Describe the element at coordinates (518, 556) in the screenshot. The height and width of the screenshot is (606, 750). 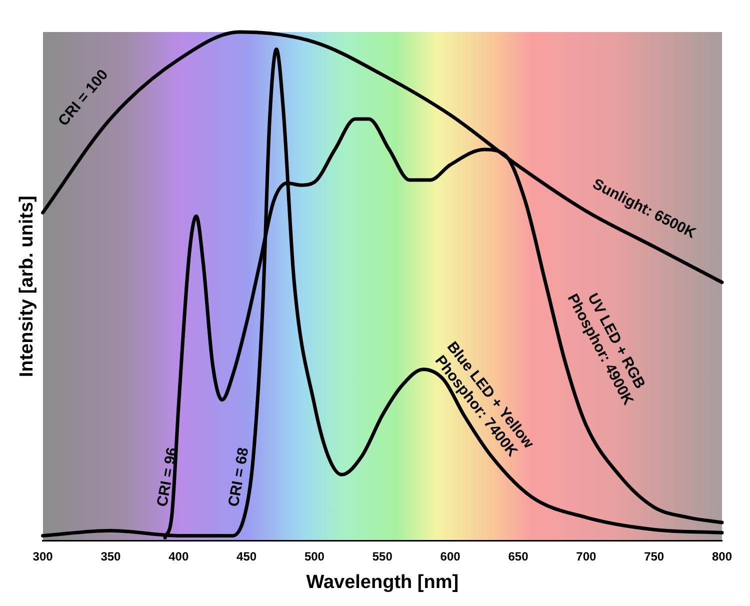
I see `x-tick-label: 650` at that location.